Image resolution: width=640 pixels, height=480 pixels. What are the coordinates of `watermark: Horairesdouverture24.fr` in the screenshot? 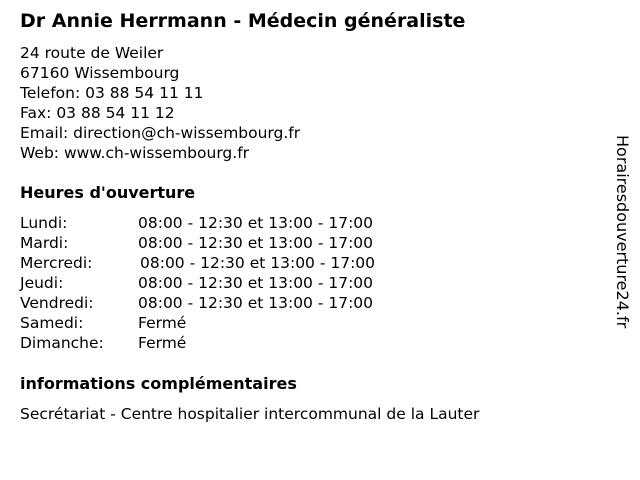 It's located at (622, 232).